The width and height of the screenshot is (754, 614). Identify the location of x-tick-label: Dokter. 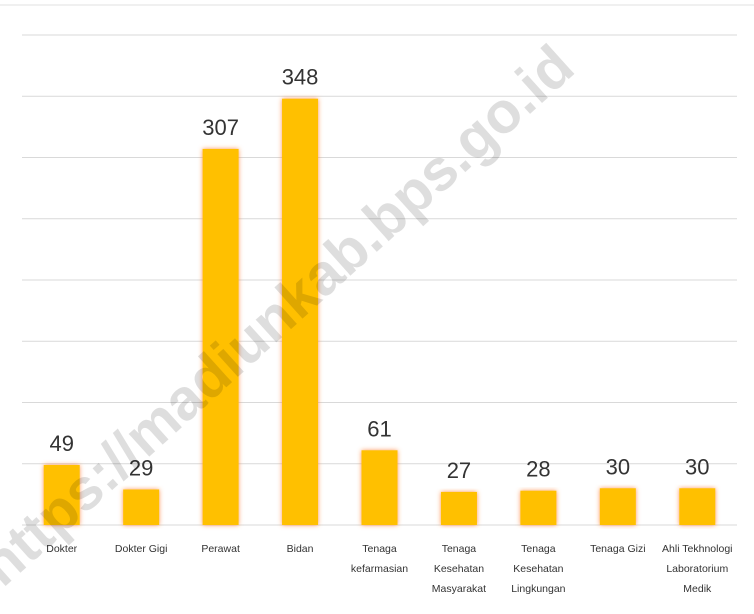
(61, 549).